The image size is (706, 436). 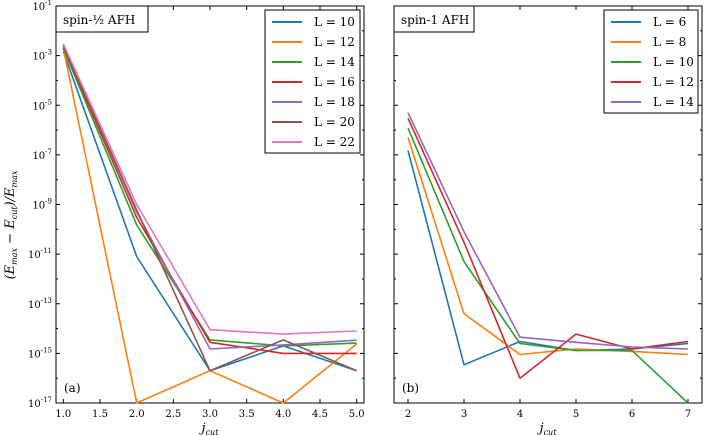 I want to click on panel-b-x-axis-label: jcut, so click(x=547, y=428).